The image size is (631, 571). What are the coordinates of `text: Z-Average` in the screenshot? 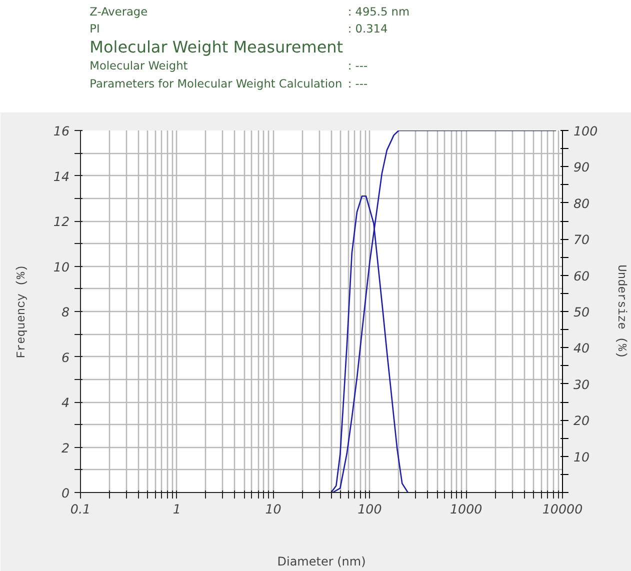 It's located at (119, 11).